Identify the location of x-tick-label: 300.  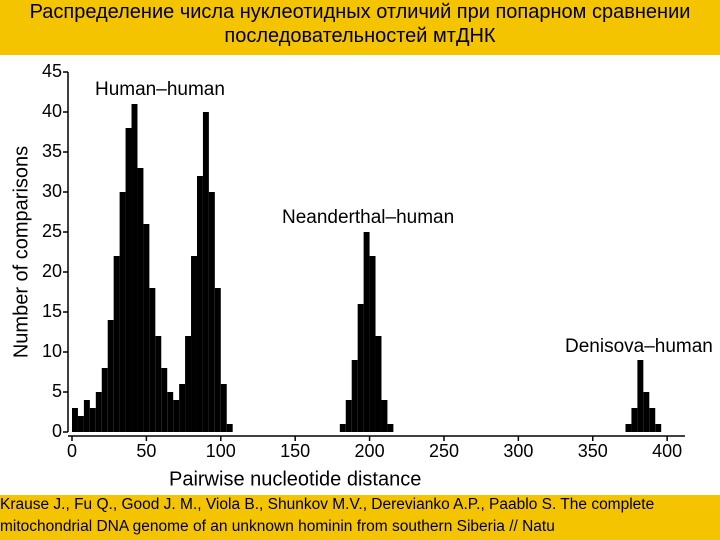
(518, 451).